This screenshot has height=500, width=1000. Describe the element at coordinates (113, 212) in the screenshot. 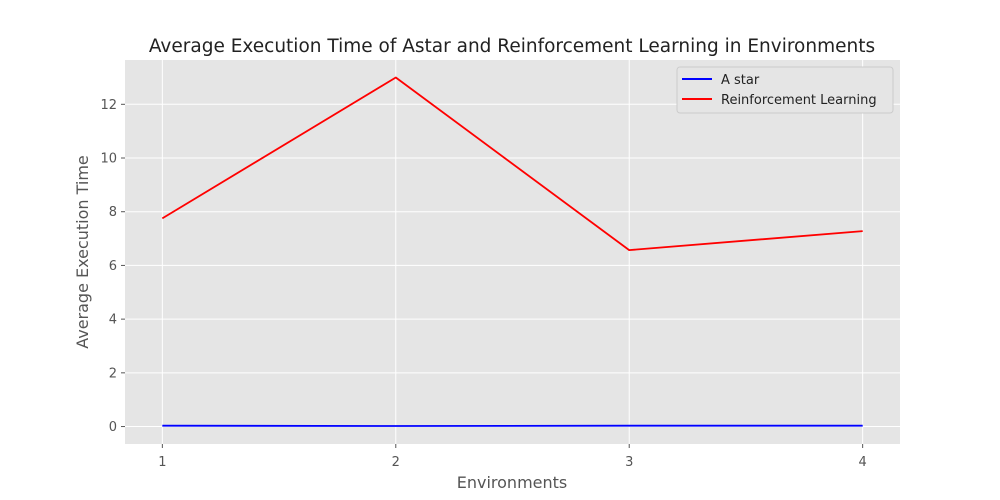

I see `y-tick-label: 8` at that location.